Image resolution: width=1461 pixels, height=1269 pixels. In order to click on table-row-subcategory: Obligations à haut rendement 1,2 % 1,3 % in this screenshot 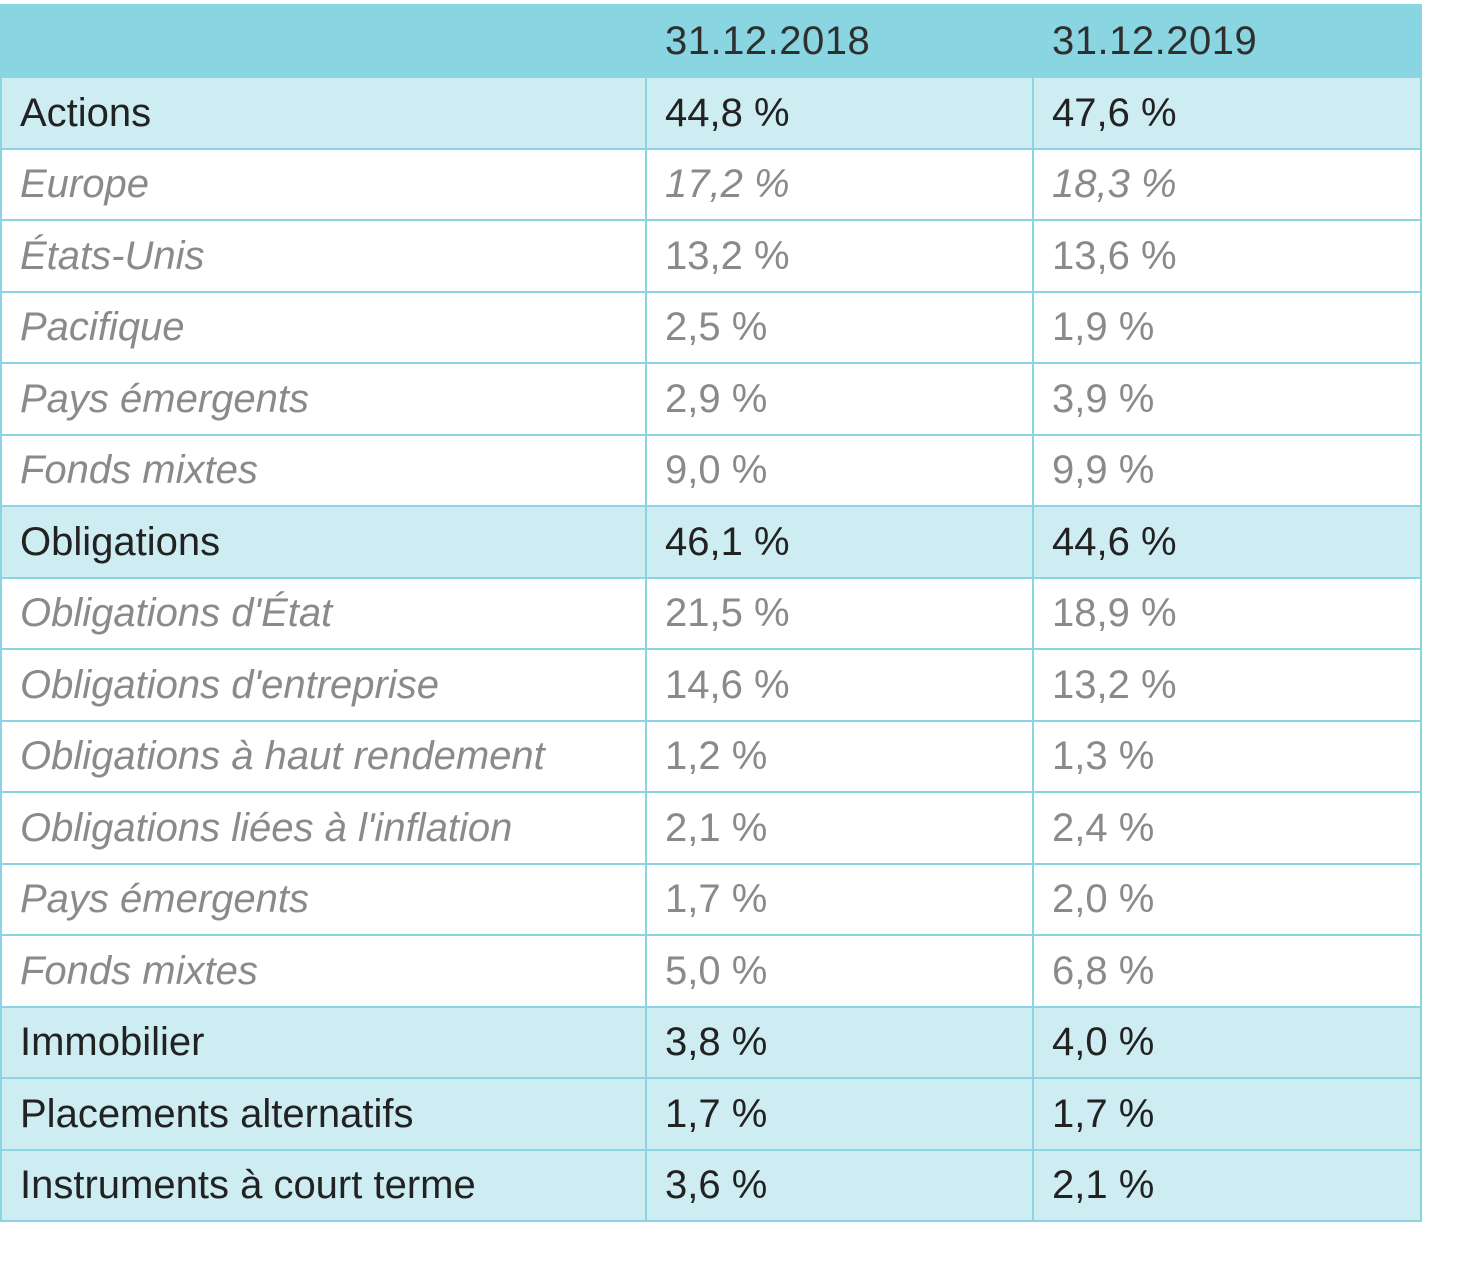, I will do `click(711, 756)`.